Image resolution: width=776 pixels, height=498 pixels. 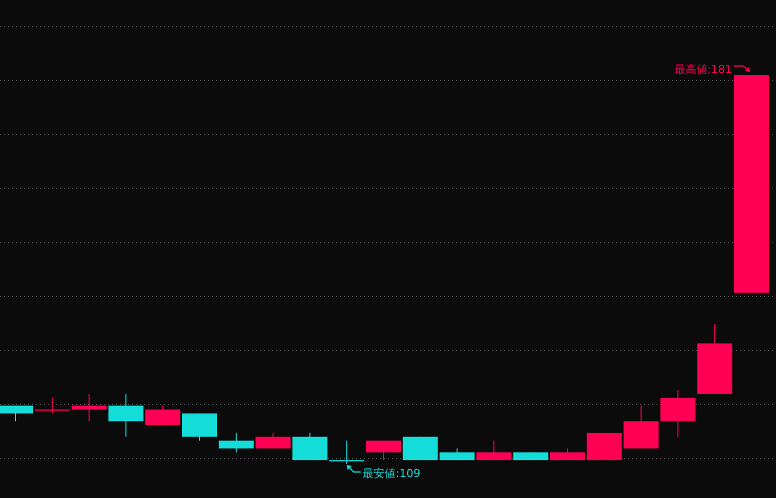 What do you see at coordinates (703, 69) in the screenshot?
I see `annotation: 最高値:181` at bounding box center [703, 69].